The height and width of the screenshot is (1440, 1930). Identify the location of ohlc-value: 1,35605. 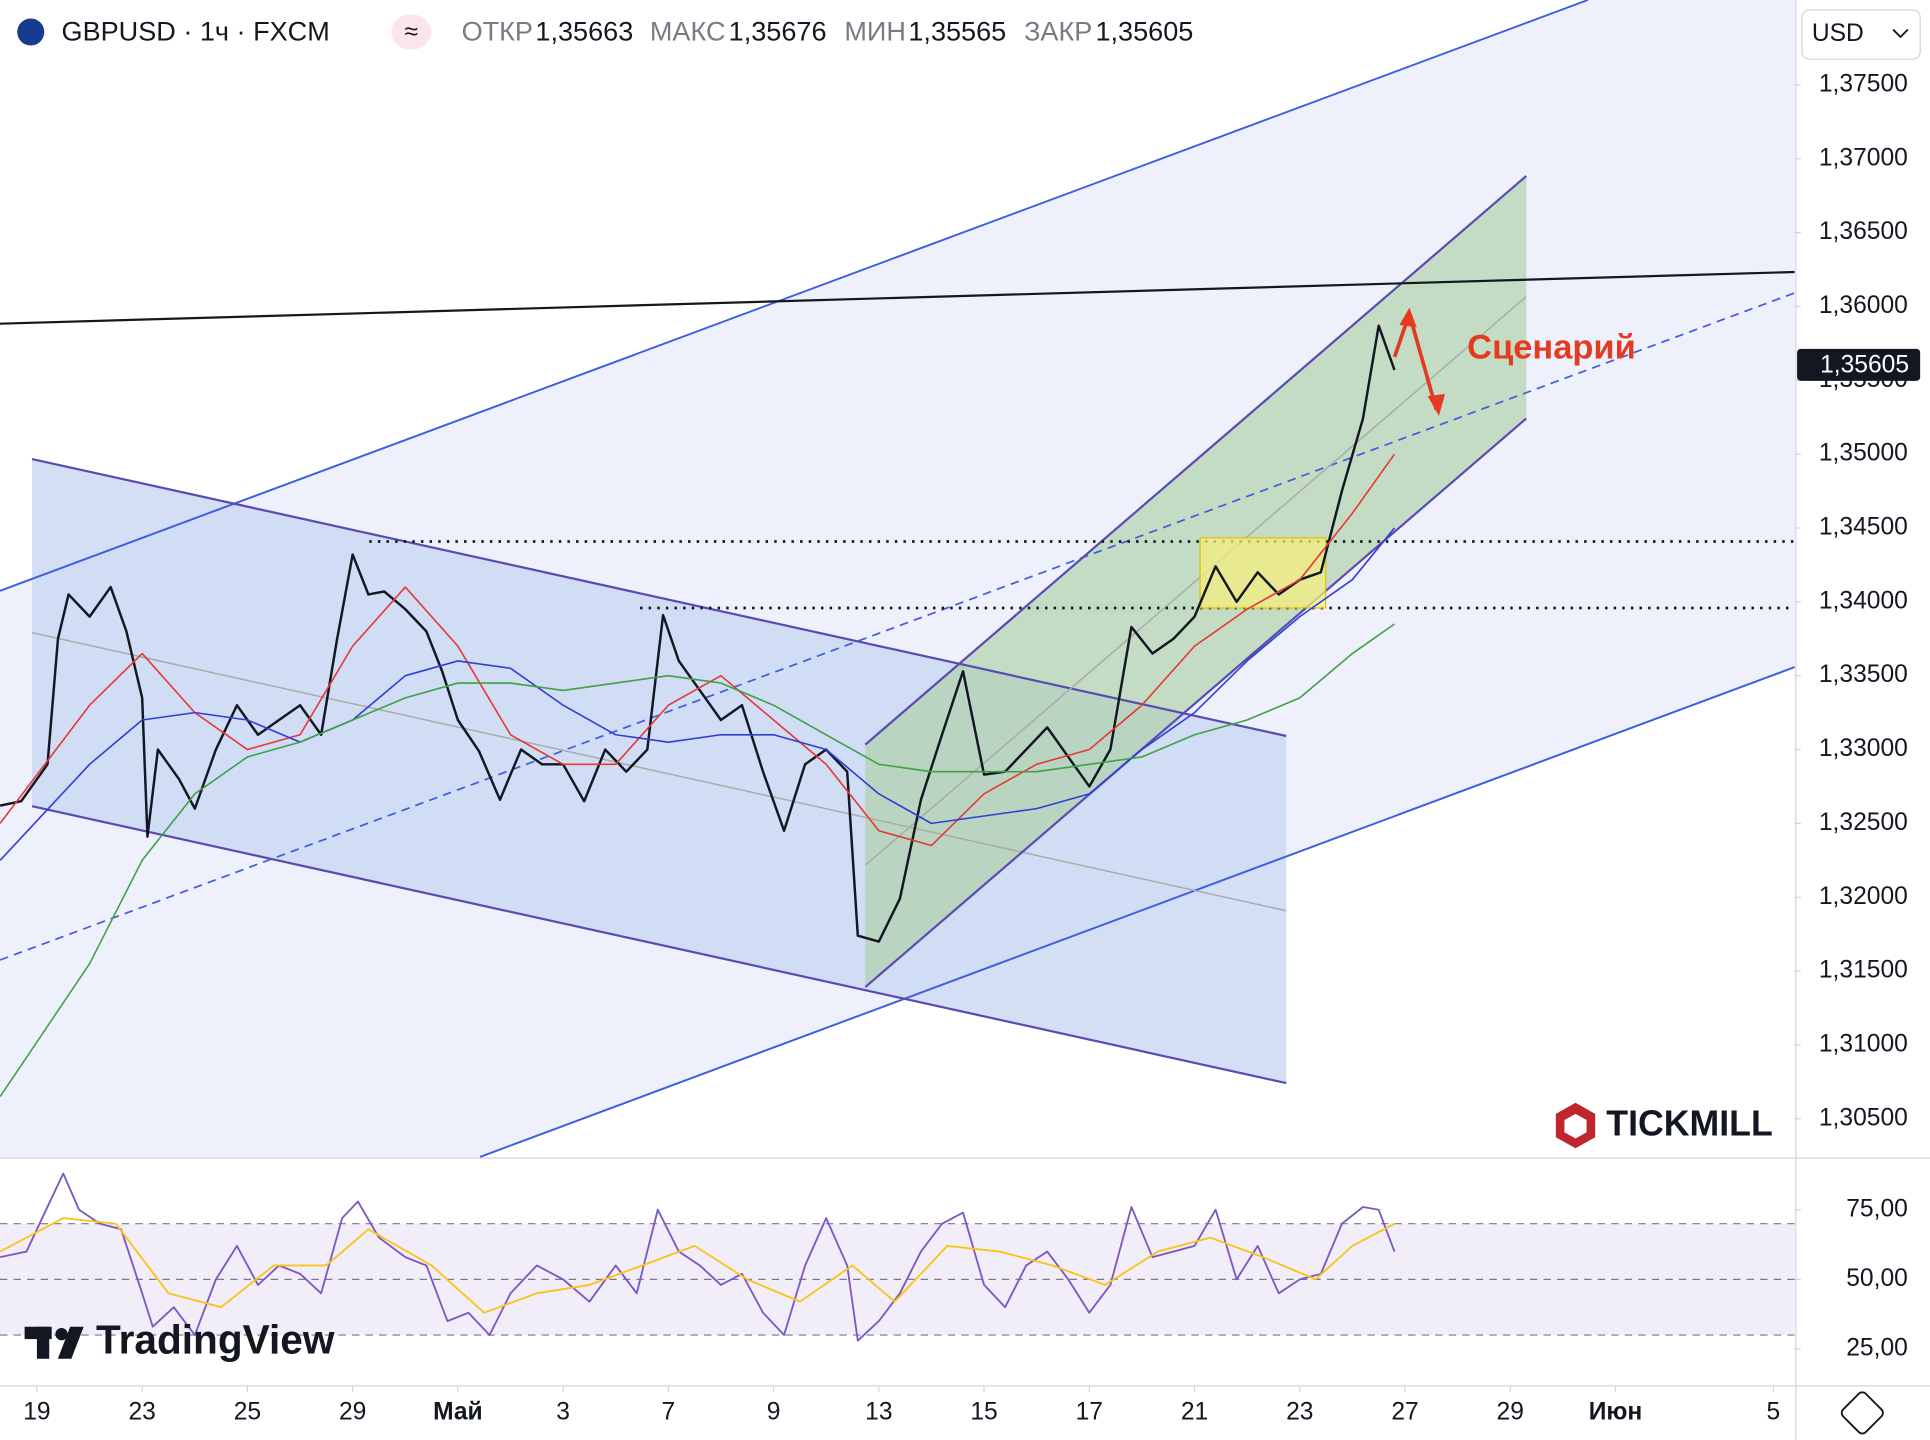
(1144, 30).